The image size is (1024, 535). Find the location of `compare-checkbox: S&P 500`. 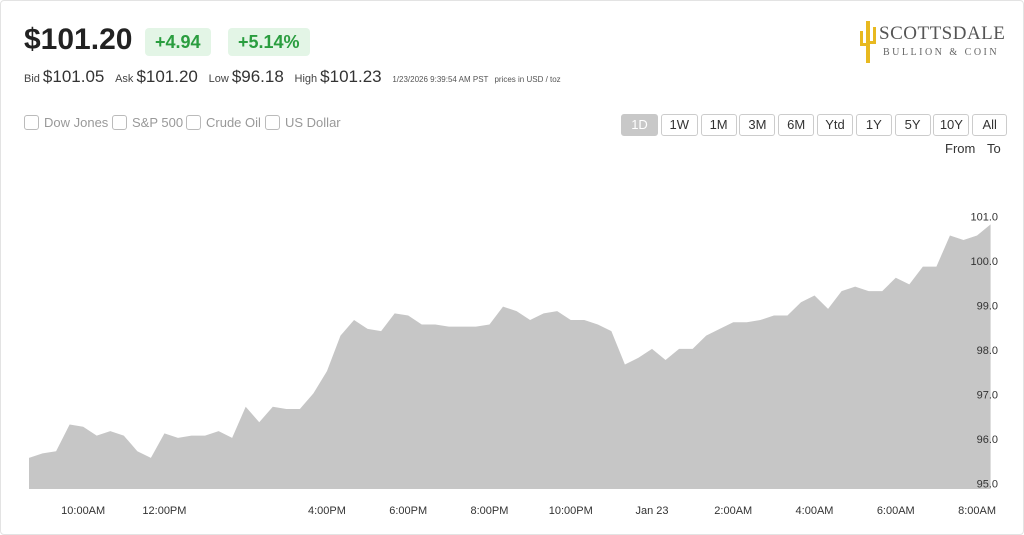

compare-checkbox: S&P 500 is located at coordinates (147, 122).